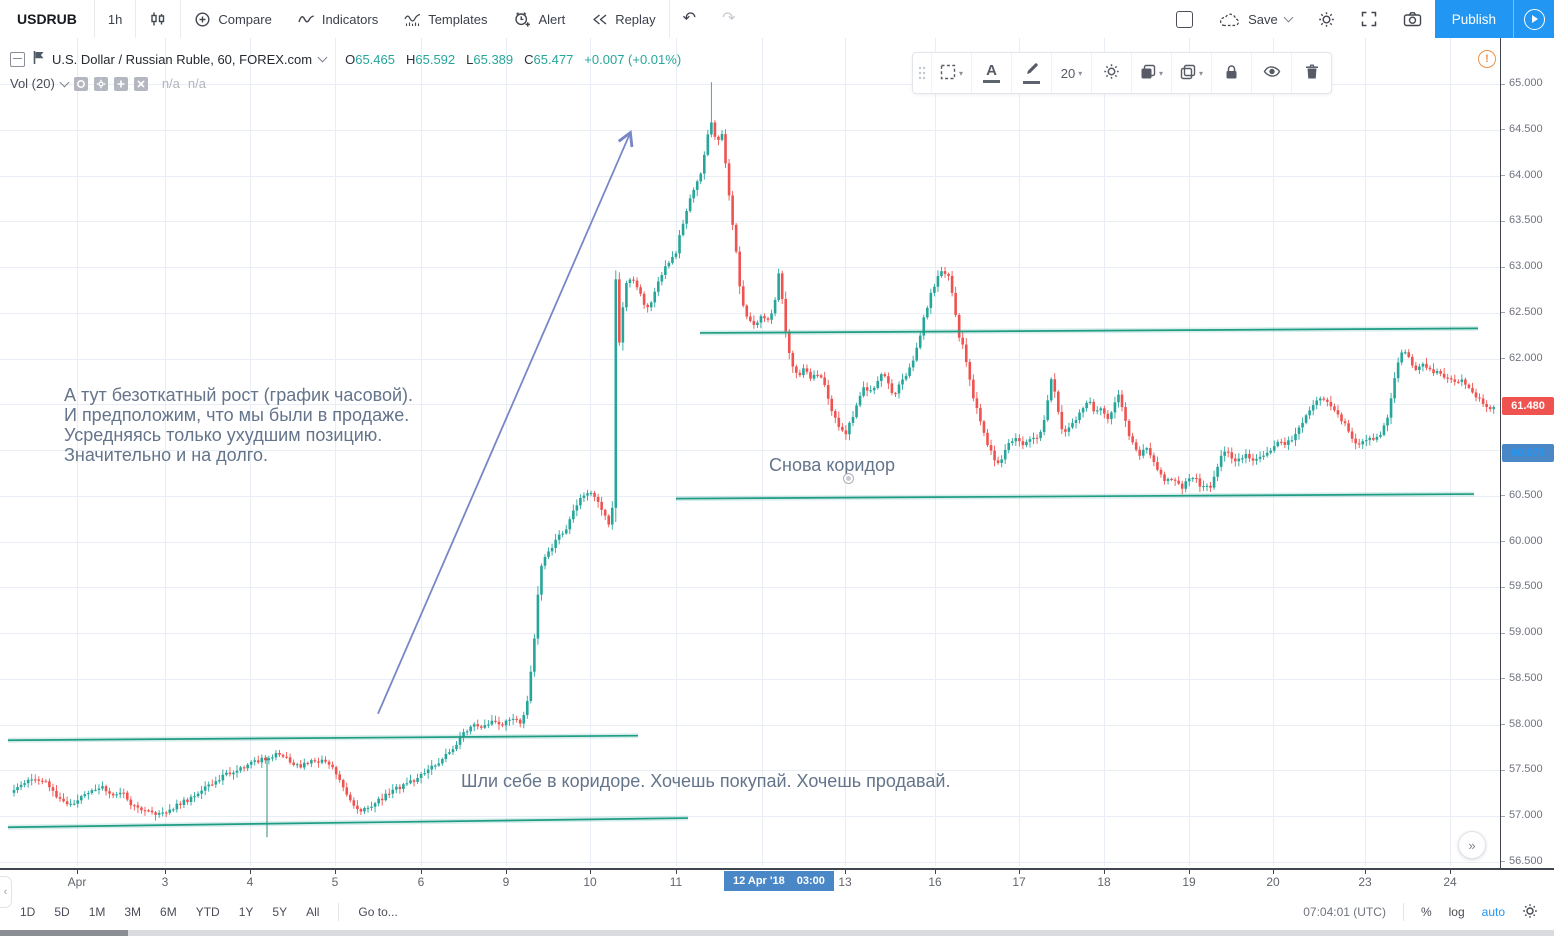 Image resolution: width=1554 pixels, height=936 pixels. I want to click on trend-arrow, so click(505, 422).